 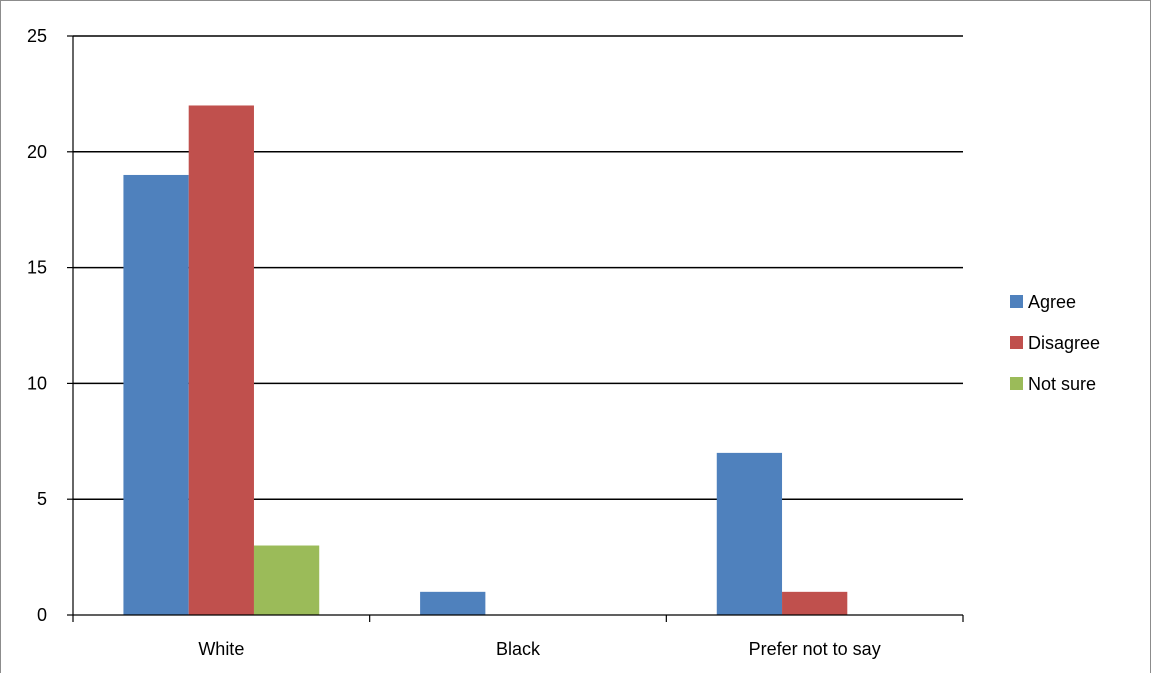 What do you see at coordinates (42, 499) in the screenshot?
I see `y-tick-label: 5` at bounding box center [42, 499].